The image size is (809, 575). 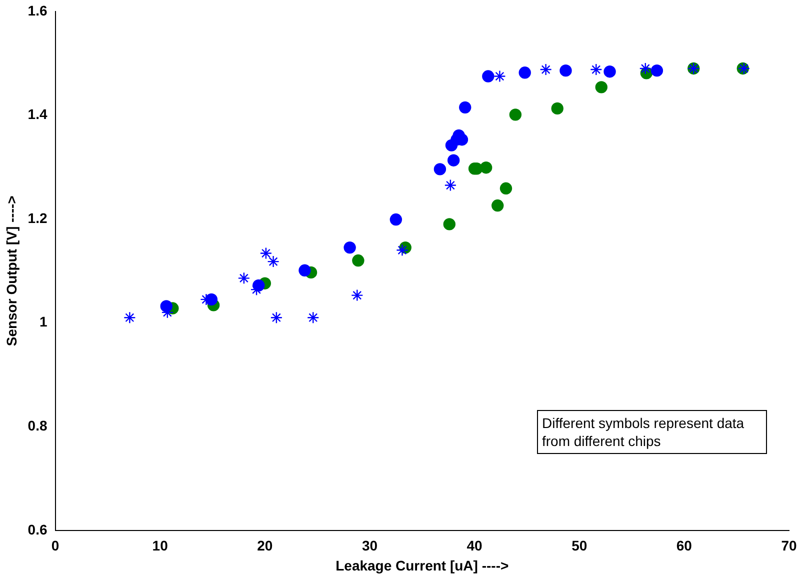 What do you see at coordinates (38, 114) in the screenshot?
I see `y-tick-label: 1.4` at bounding box center [38, 114].